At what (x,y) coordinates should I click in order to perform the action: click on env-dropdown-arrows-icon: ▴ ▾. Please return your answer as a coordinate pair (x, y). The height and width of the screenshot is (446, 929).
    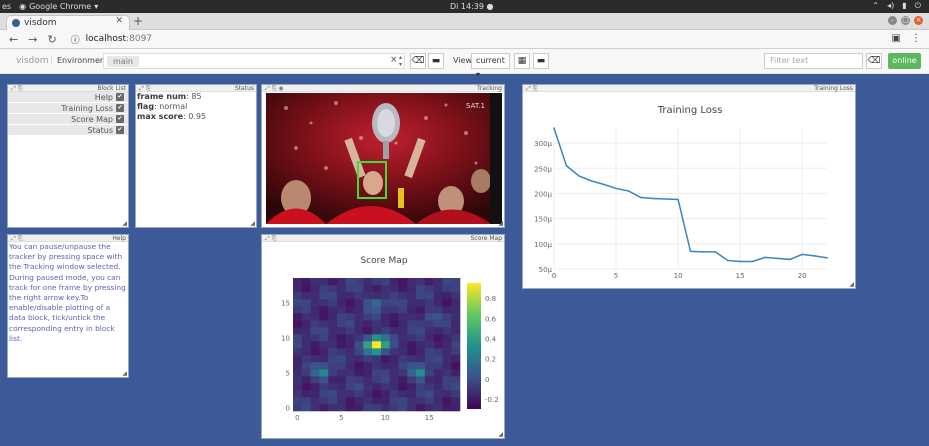
    Looking at the image, I should click on (401, 61).